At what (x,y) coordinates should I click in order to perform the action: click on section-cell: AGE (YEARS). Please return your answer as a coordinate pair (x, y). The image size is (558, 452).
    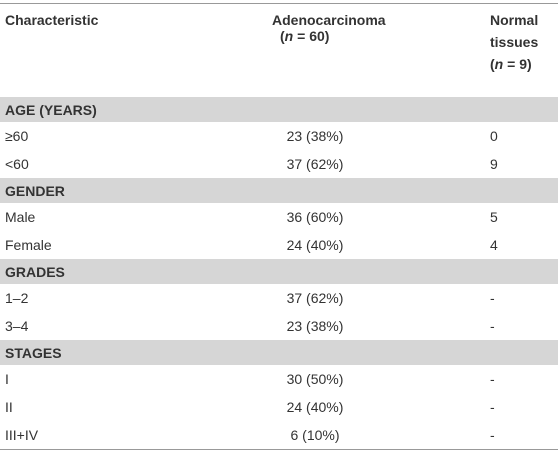
    Looking at the image, I should click on (279, 109).